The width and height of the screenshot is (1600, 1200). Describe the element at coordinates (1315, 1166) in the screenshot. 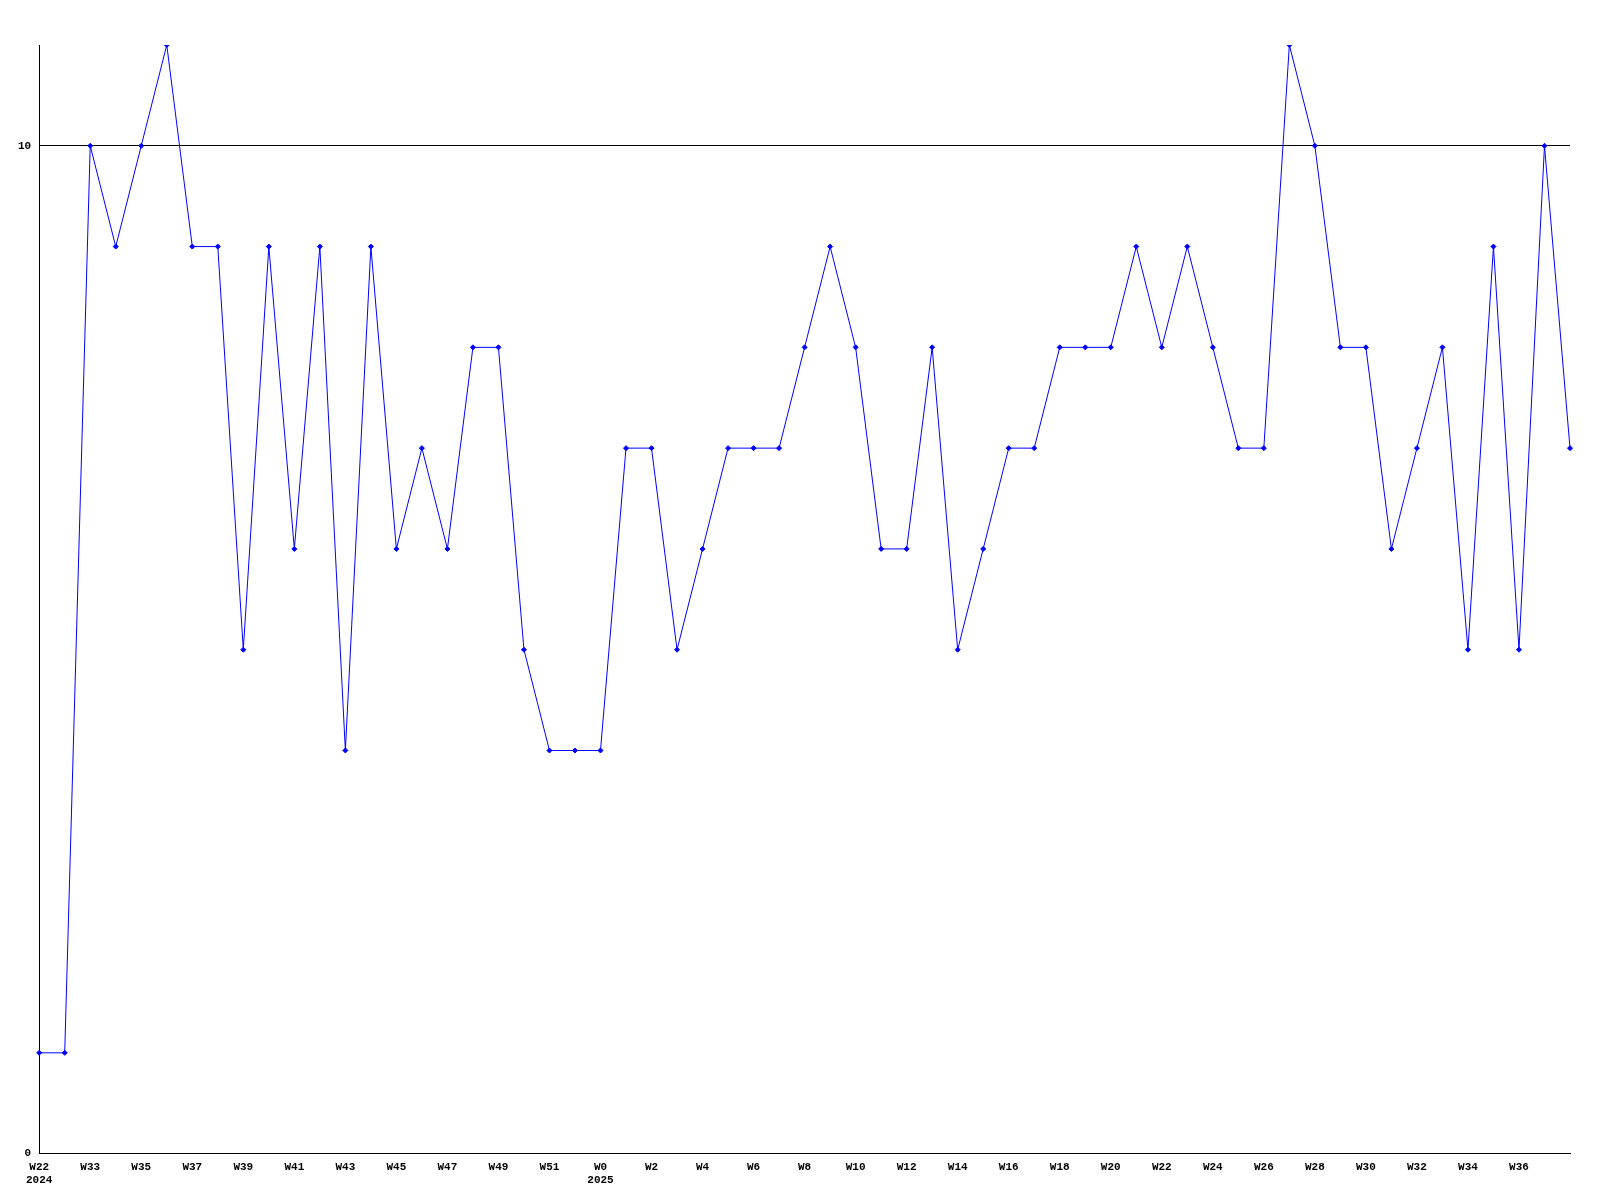

I see `x-tick-label: W28` at that location.